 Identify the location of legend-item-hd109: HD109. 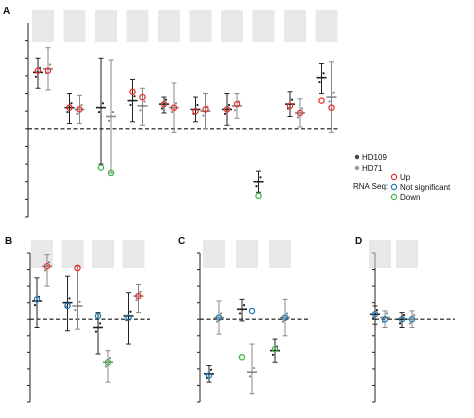
(370, 157).